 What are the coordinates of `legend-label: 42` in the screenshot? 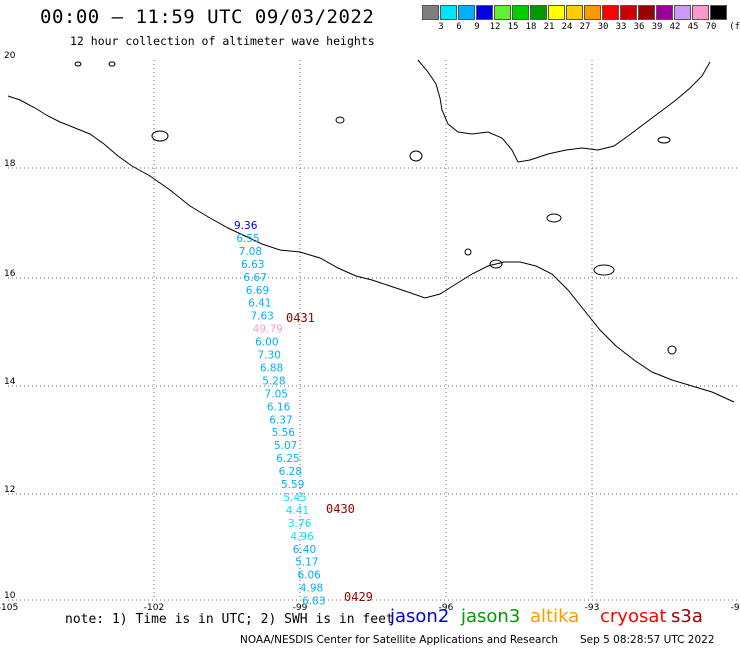 It's located at (675, 27).